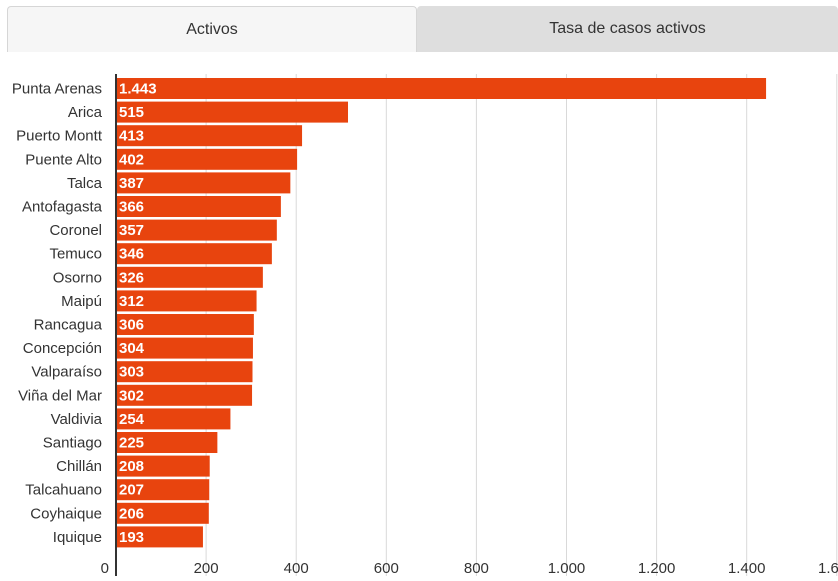 This screenshot has height=581, width=838. I want to click on x-tick-label: 1.200, so click(657, 568).